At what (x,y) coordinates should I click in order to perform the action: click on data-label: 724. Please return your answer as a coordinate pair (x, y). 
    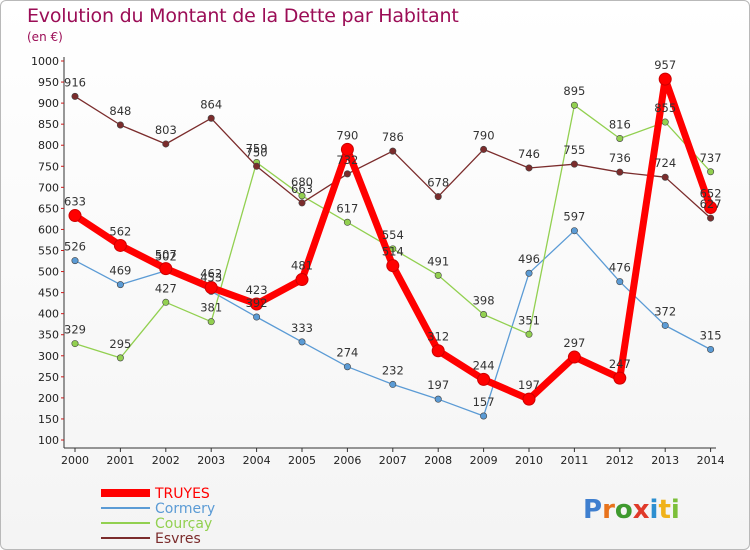
    Looking at the image, I should click on (665, 163).